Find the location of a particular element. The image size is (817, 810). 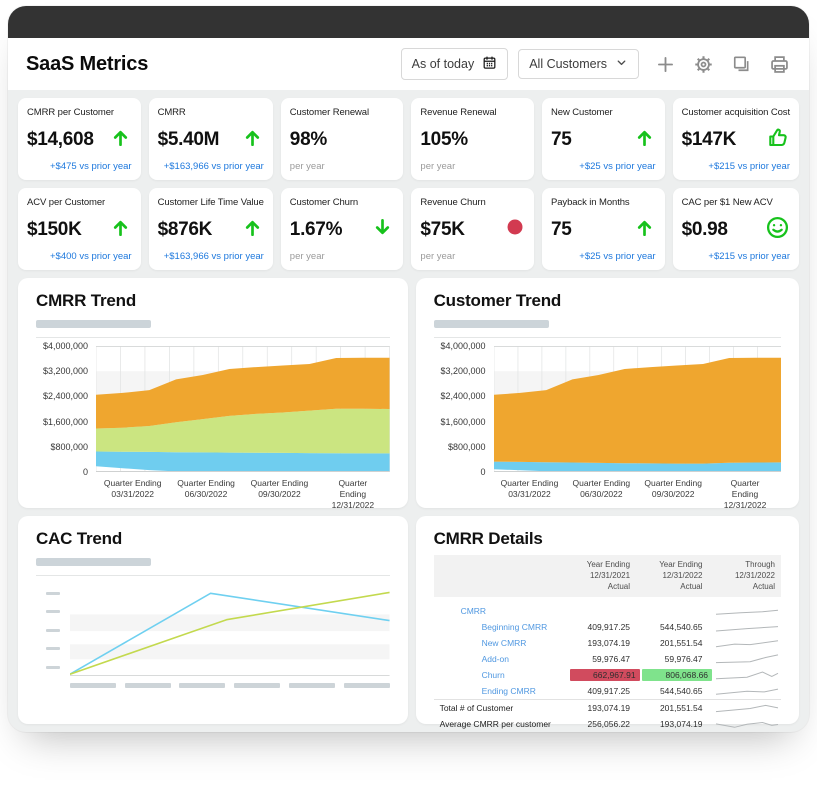

customer-trend-title: Customer Trend is located at coordinates (497, 300).